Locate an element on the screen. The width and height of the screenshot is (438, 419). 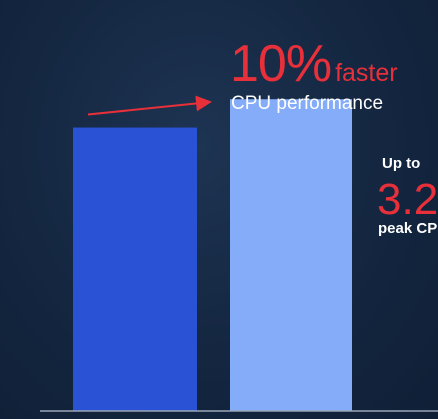
headline: 10% faster is located at coordinates (314, 64).